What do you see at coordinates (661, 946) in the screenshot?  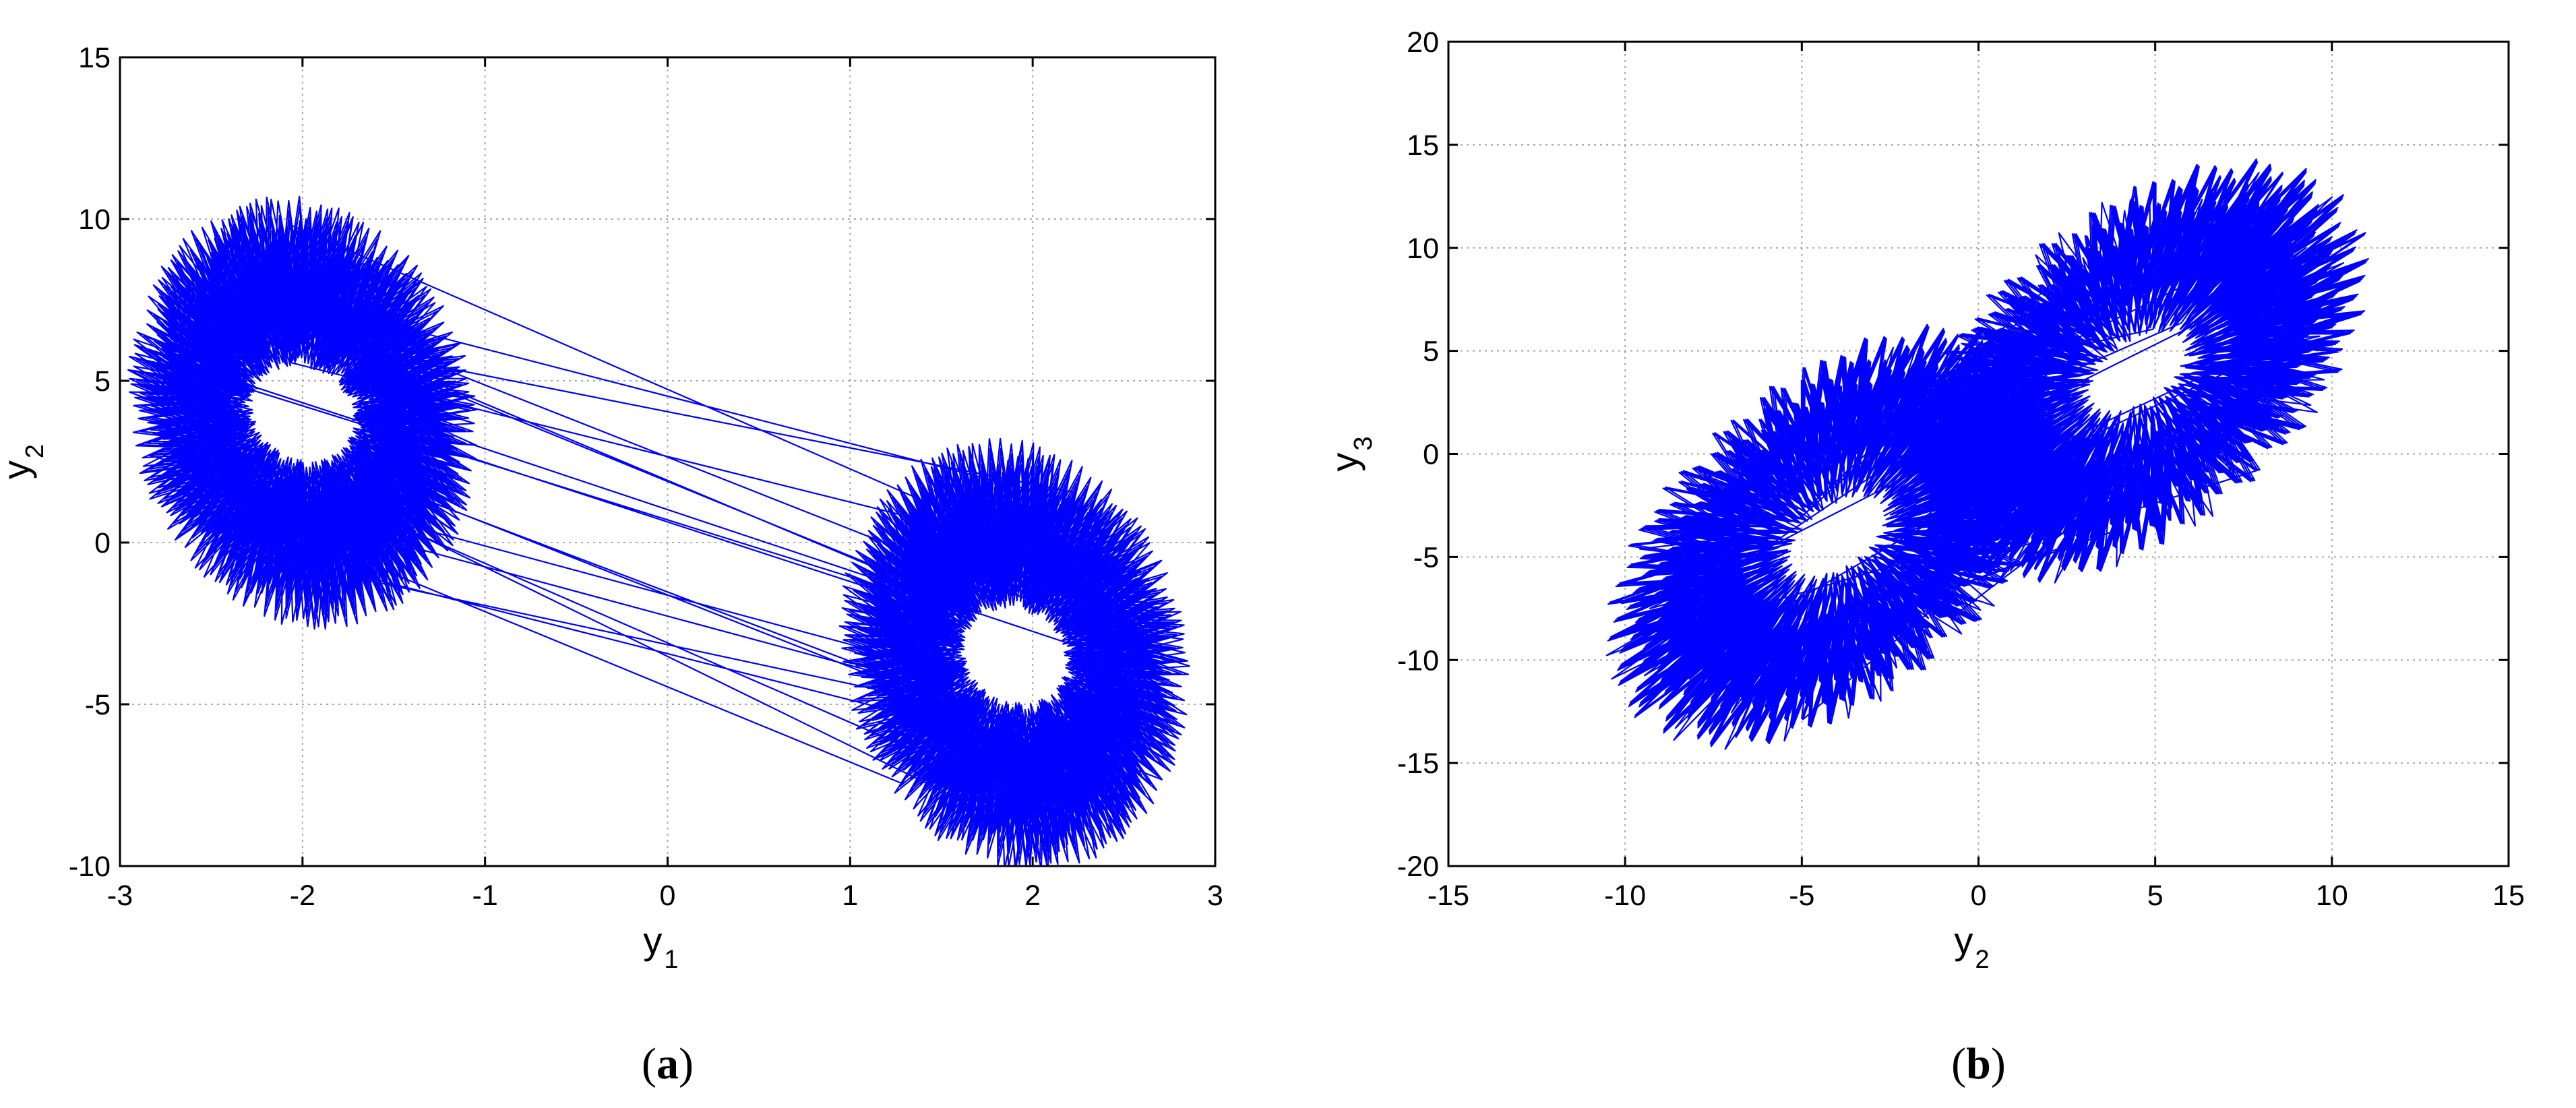 I see `panel-a-x-axis-label: y1` at bounding box center [661, 946].